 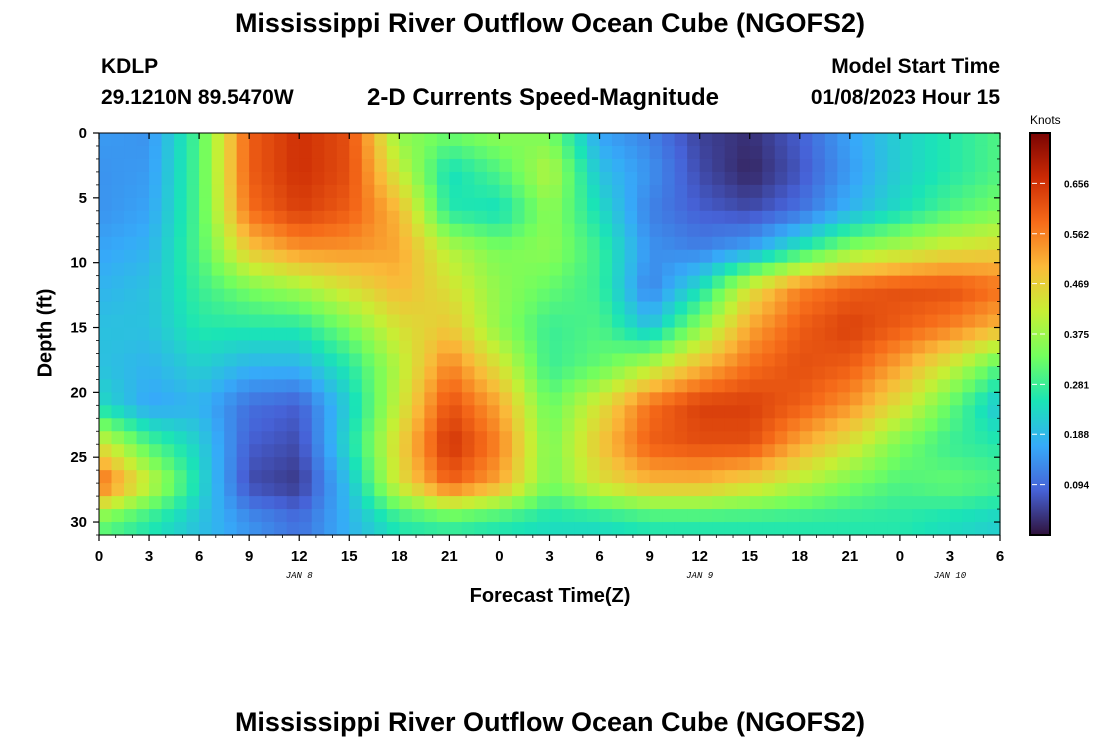 What do you see at coordinates (499, 556) in the screenshot?
I see `x-tick-label: 0` at bounding box center [499, 556].